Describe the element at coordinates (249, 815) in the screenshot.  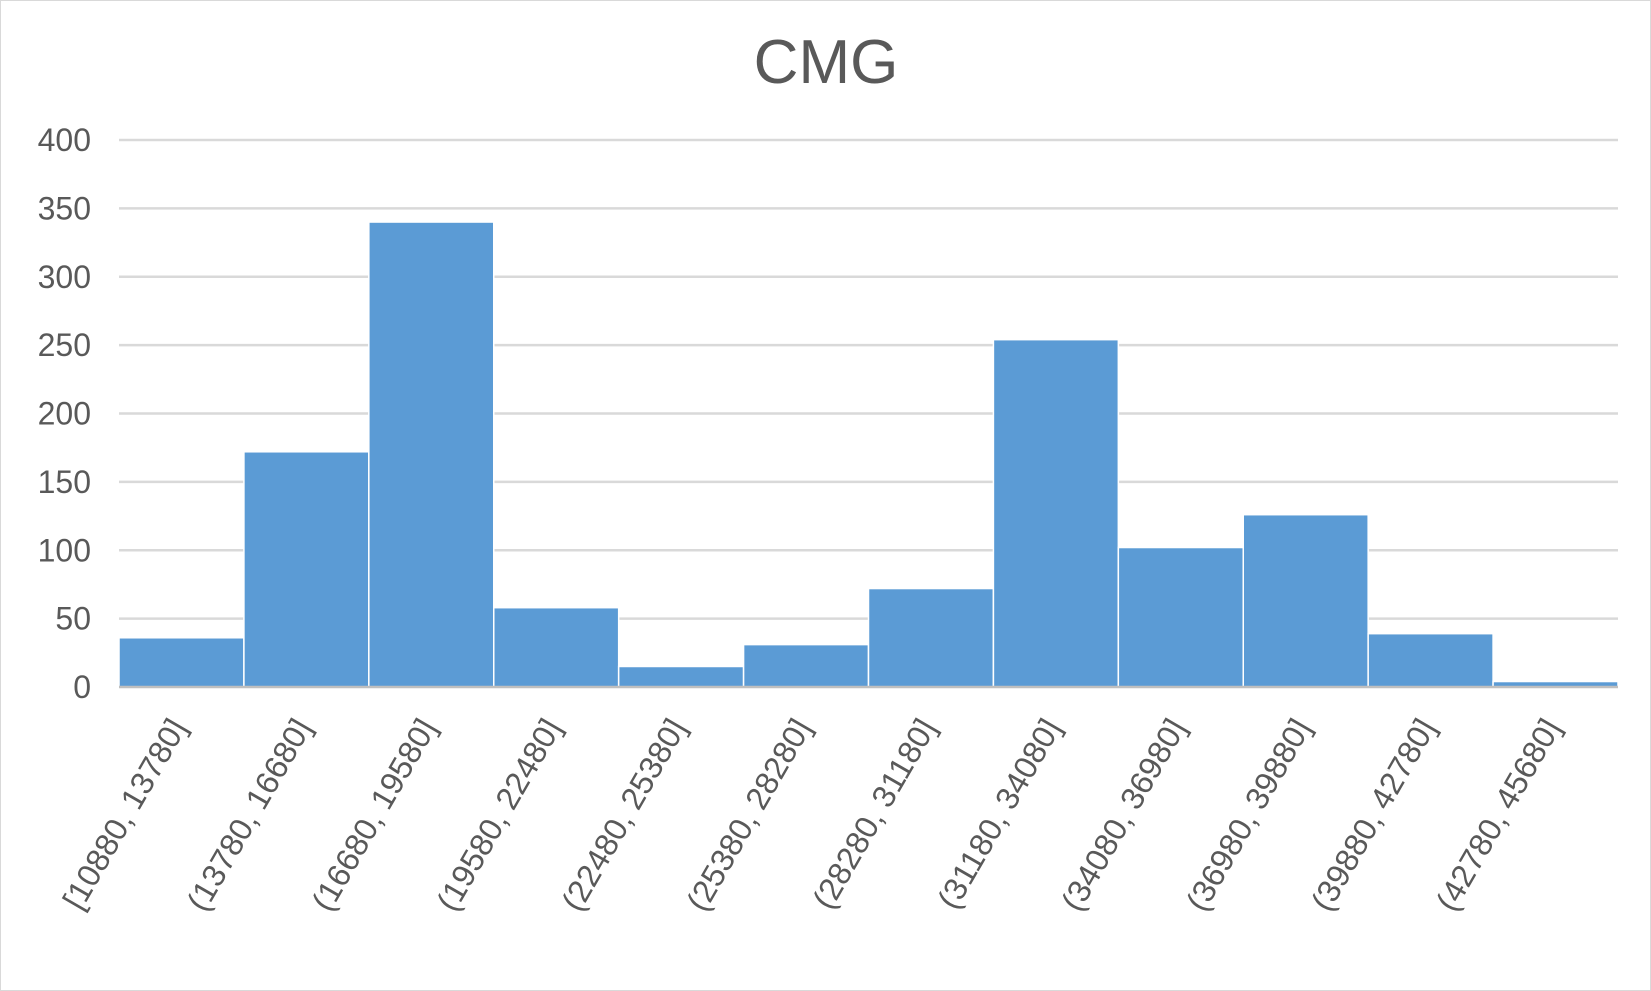
I see `x-tick-label: (13780, 16680]` at that location.